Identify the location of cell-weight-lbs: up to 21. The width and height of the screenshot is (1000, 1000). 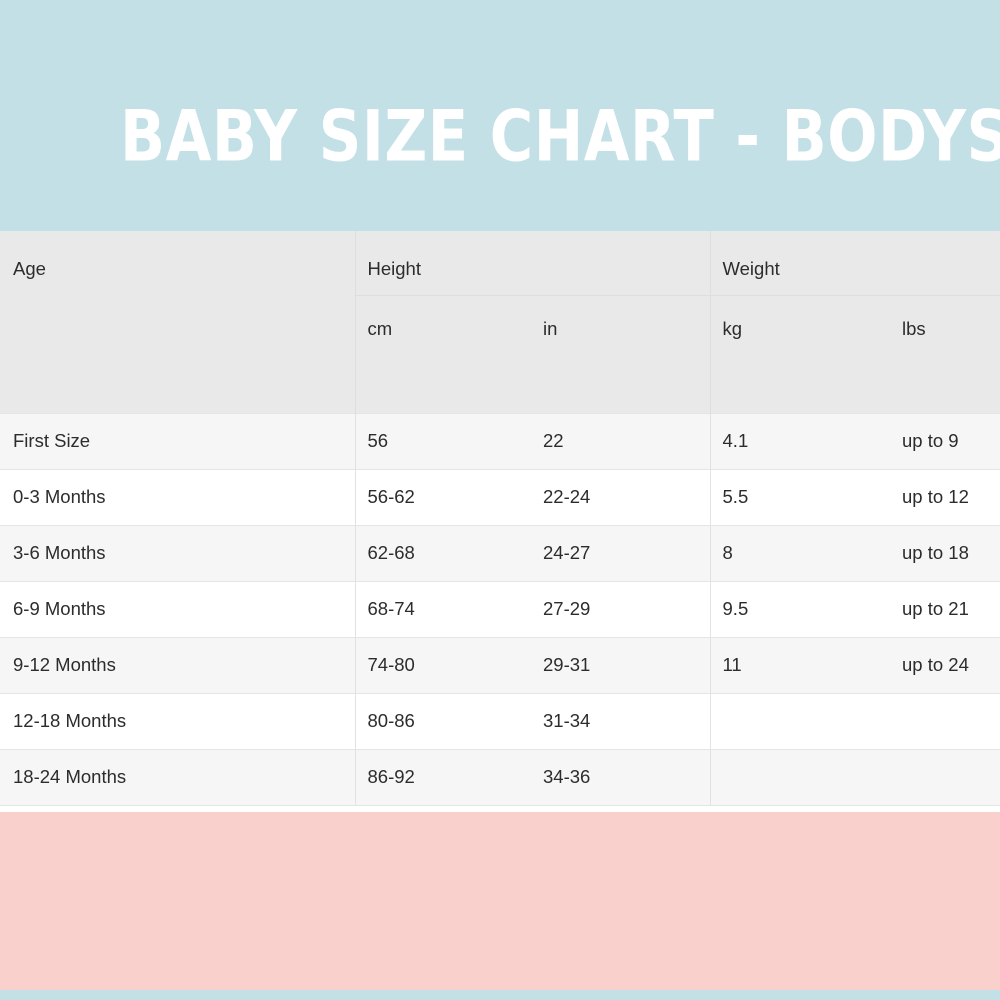
(945, 608).